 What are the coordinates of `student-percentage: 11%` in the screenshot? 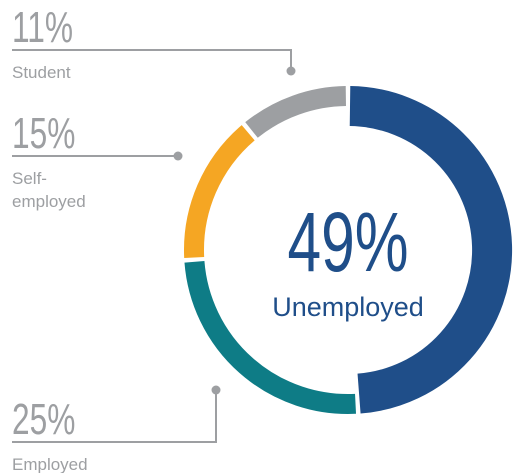 It's located at (42, 27).